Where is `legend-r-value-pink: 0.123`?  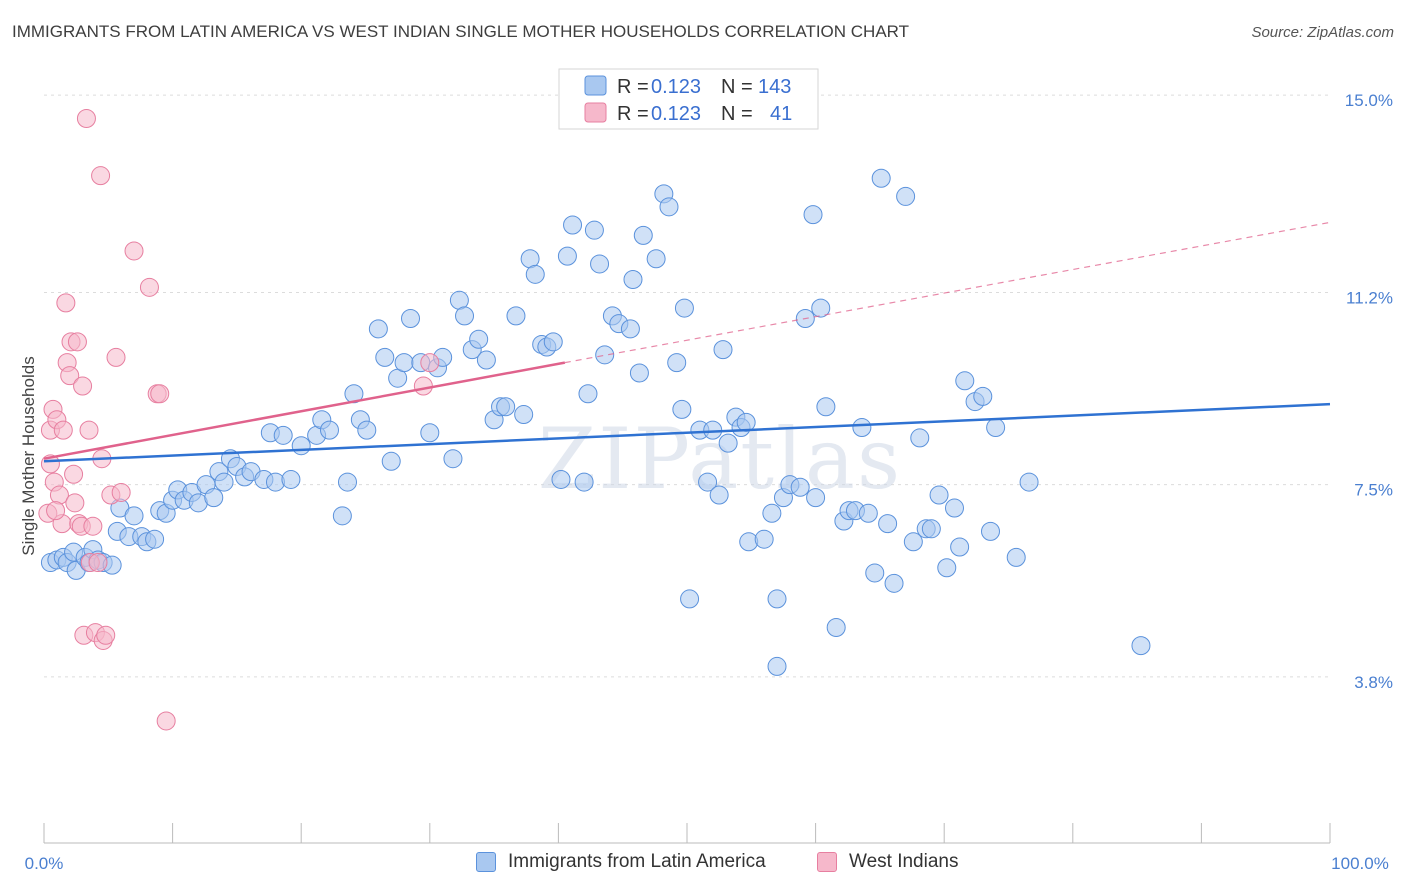 legend-r-value-pink: 0.123 is located at coordinates (676, 114).